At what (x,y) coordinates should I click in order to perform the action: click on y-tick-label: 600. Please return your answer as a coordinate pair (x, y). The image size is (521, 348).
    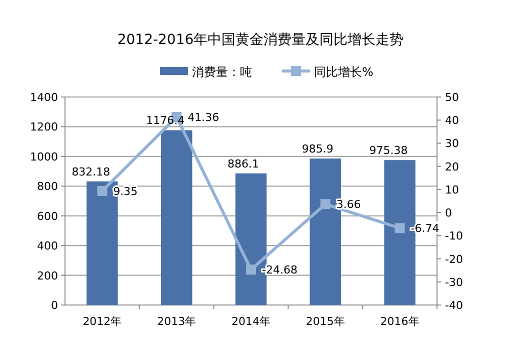
    Looking at the image, I should click on (47, 216).